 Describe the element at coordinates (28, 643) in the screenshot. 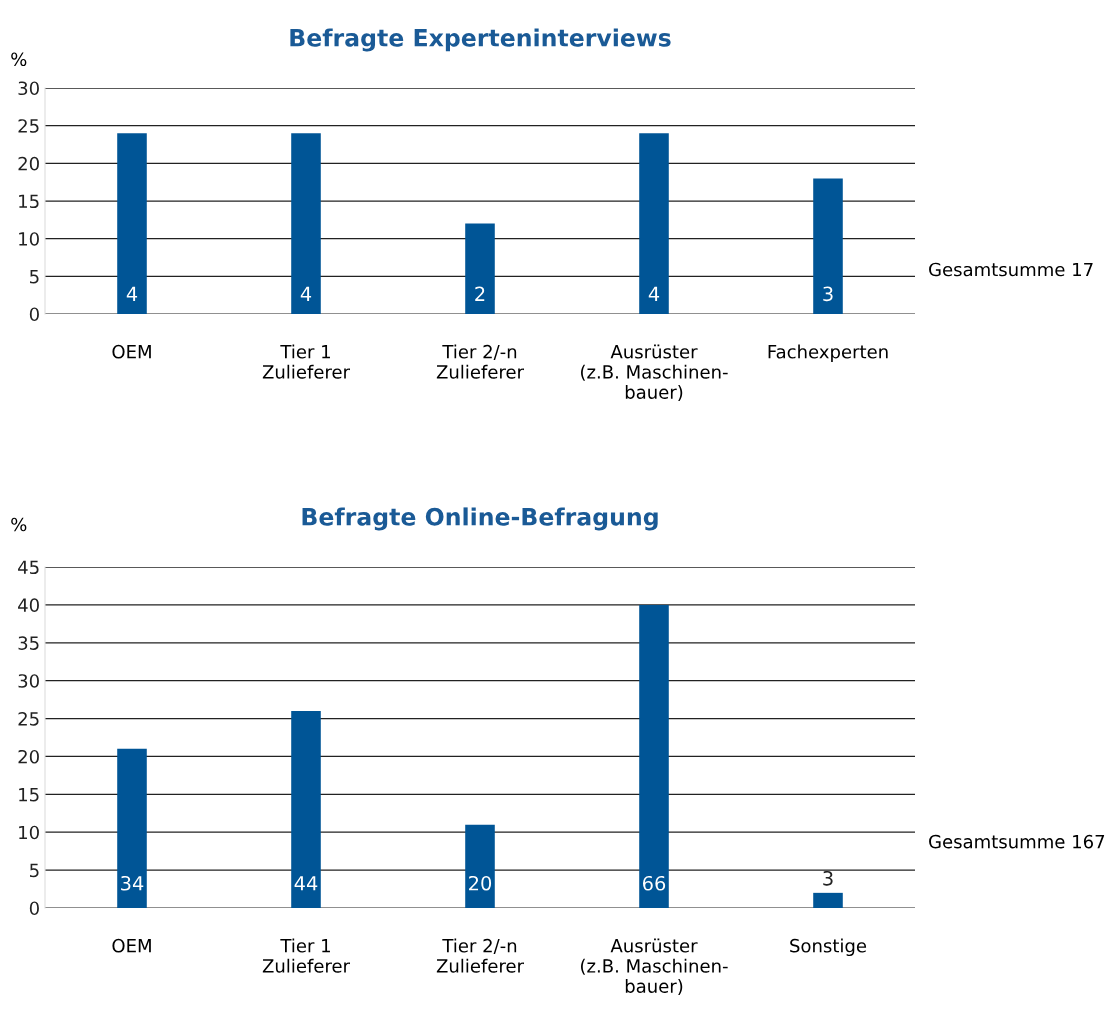

I see `y-tick-label: 35` at that location.